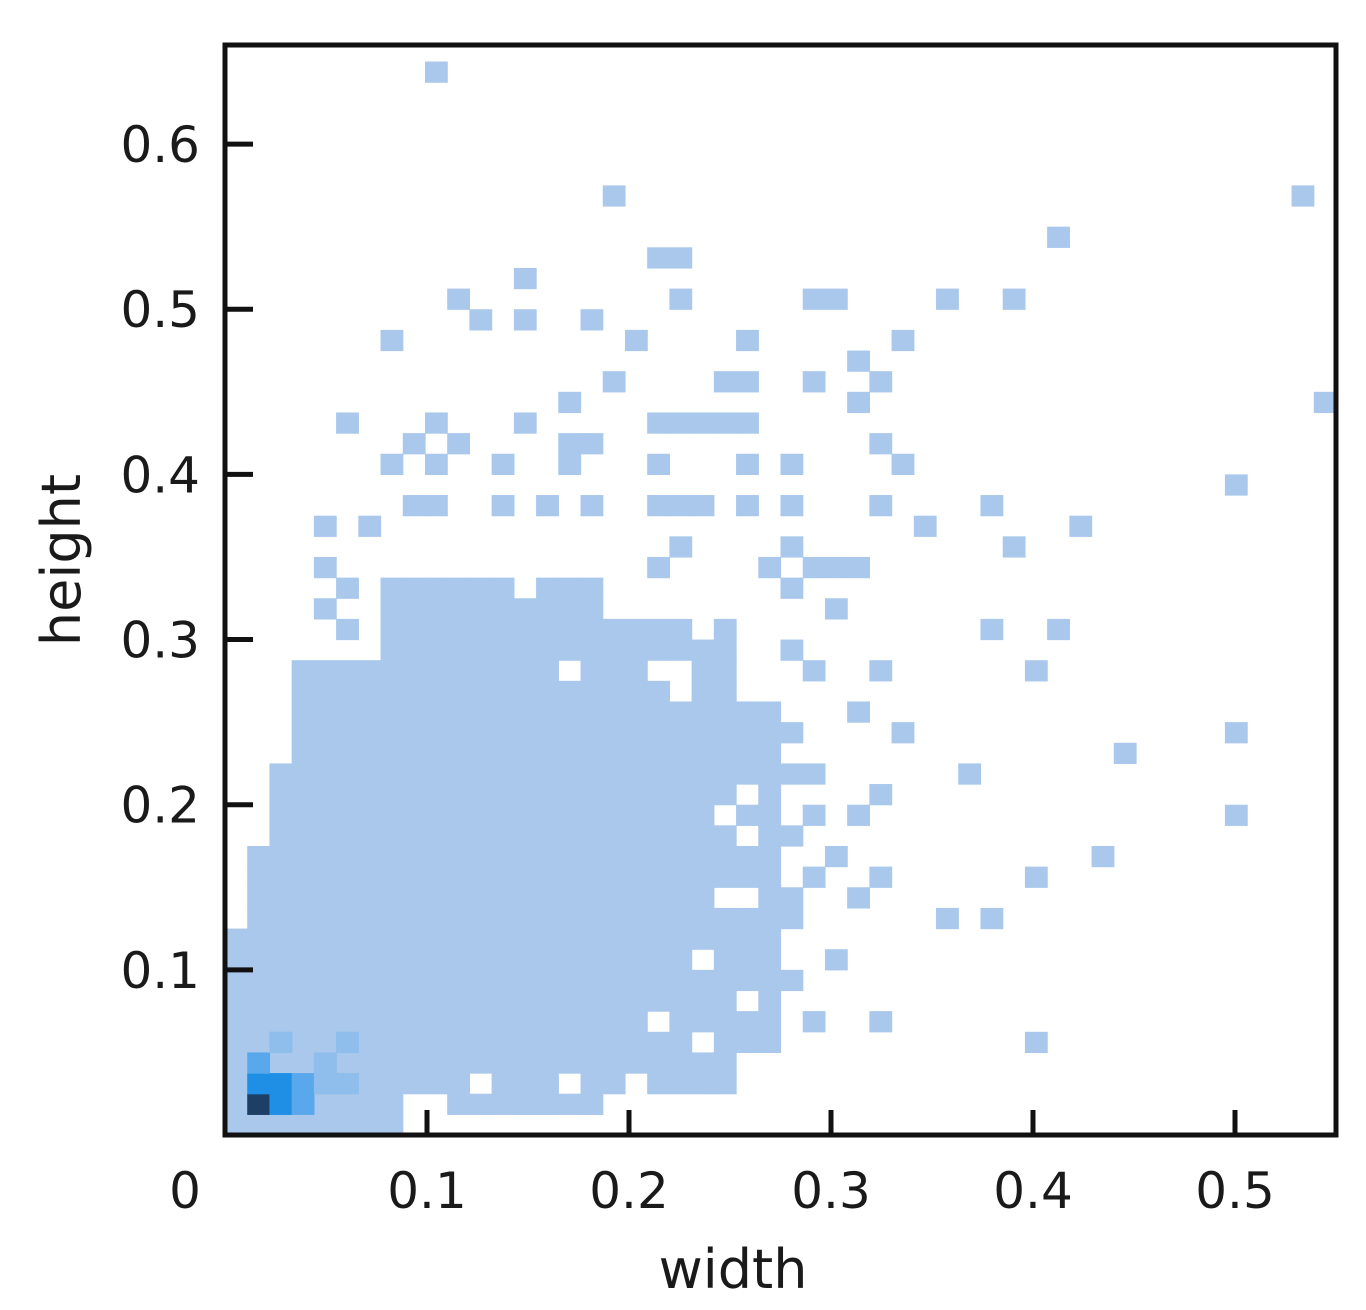 Image resolution: width=1366 pixels, height=1310 pixels. What do you see at coordinates (831, 1191) in the screenshot?
I see `x-tick-label: 0.3` at bounding box center [831, 1191].